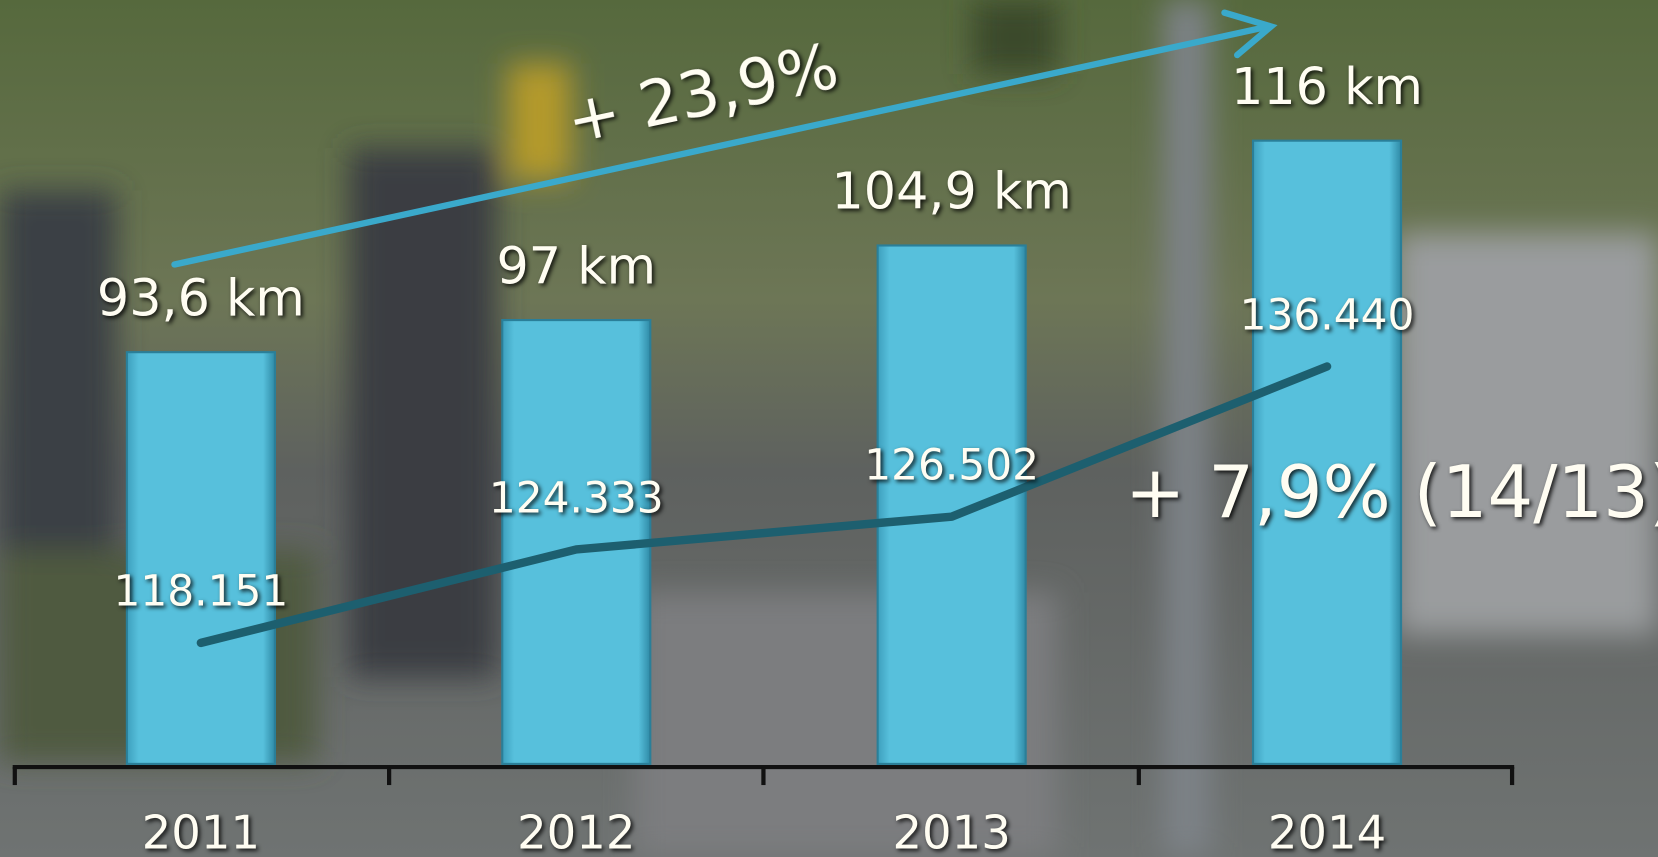 Image resolution: width=1658 pixels, height=857 pixels. What do you see at coordinates (1391, 492) in the screenshot?
I see `annotation: + 7,9% (14/13)` at bounding box center [1391, 492].